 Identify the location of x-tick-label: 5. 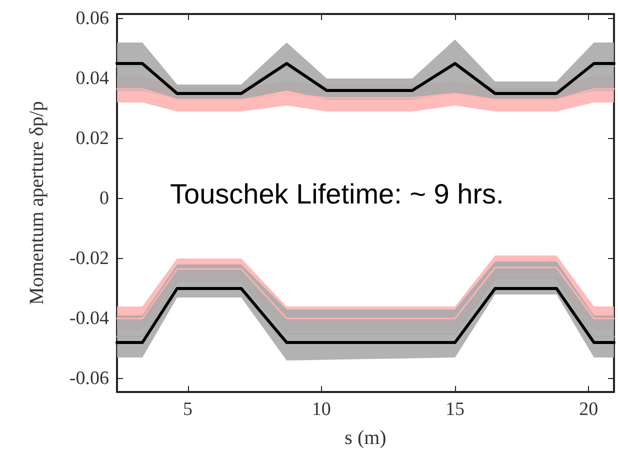
(188, 409).